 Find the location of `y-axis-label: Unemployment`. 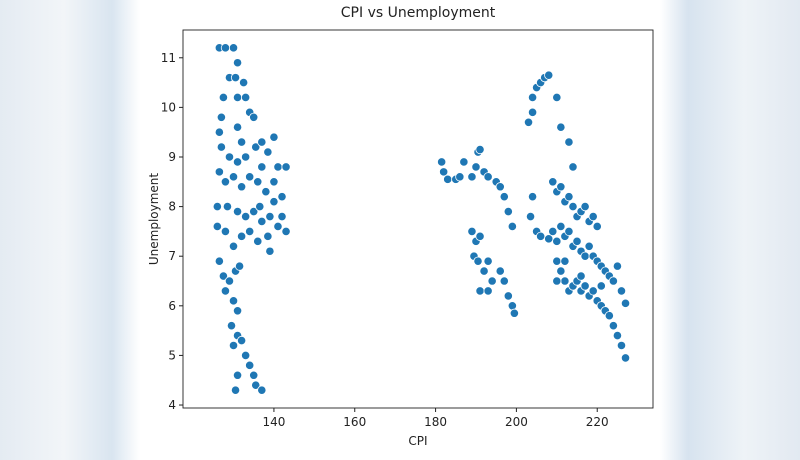

y-axis-label: Unemployment is located at coordinates (154, 219).